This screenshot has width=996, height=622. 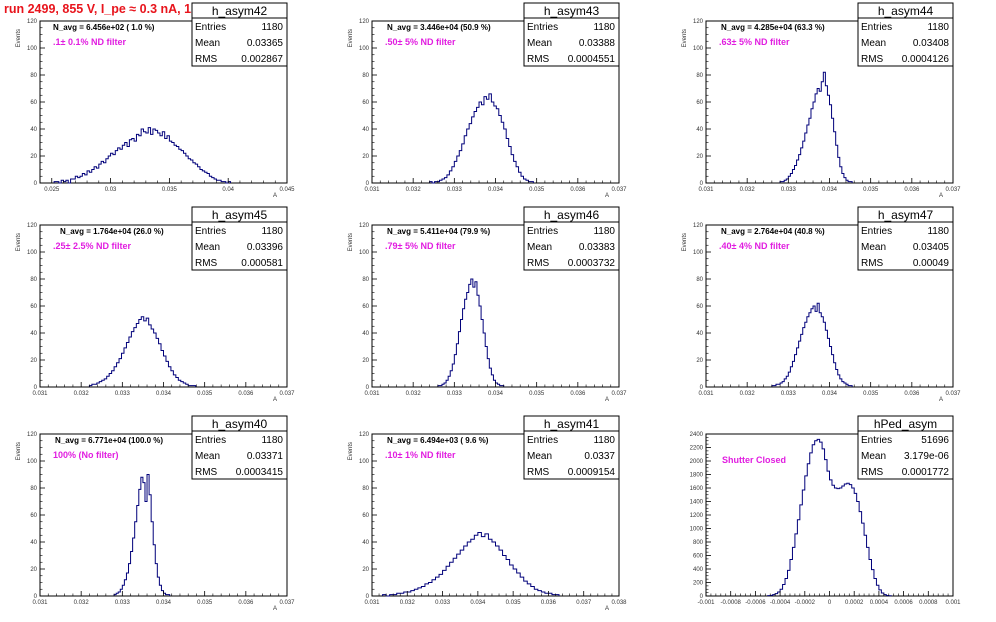 I want to click on stats-hist-name: h_asym44, so click(x=906, y=11).